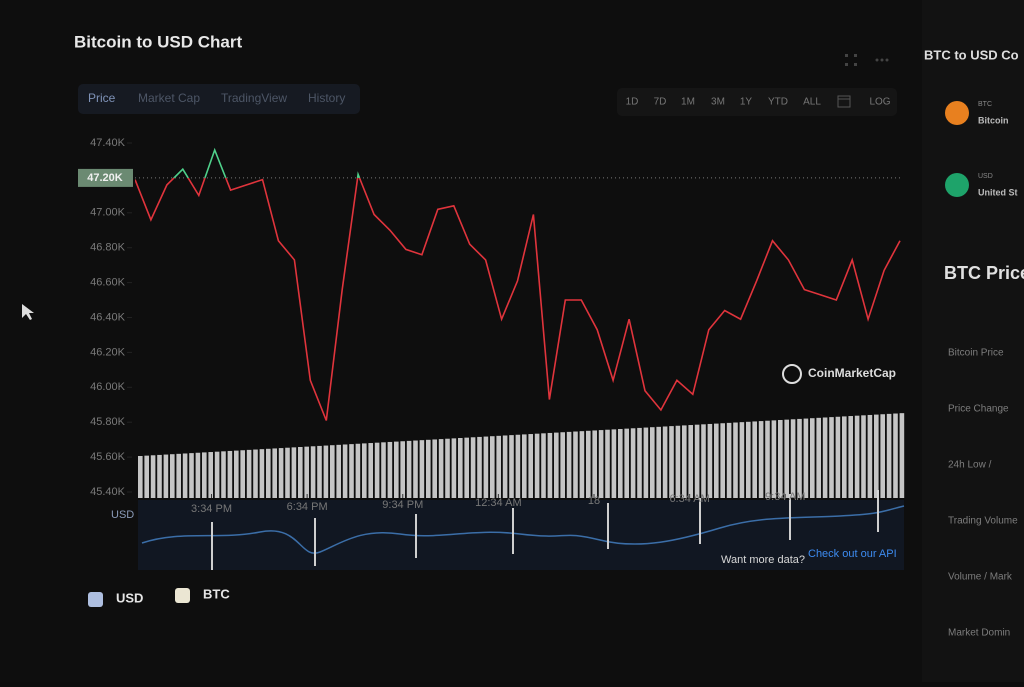 This screenshot has width=1024, height=687. Describe the element at coordinates (211, 509) in the screenshot. I see `x-tick-label: 3:34 PM` at that location.